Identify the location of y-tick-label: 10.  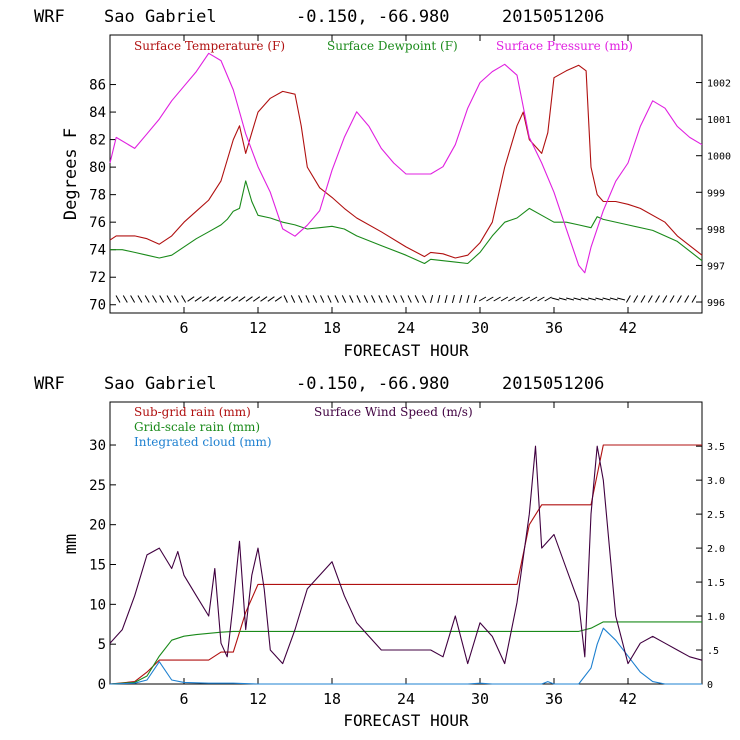
(97, 605).